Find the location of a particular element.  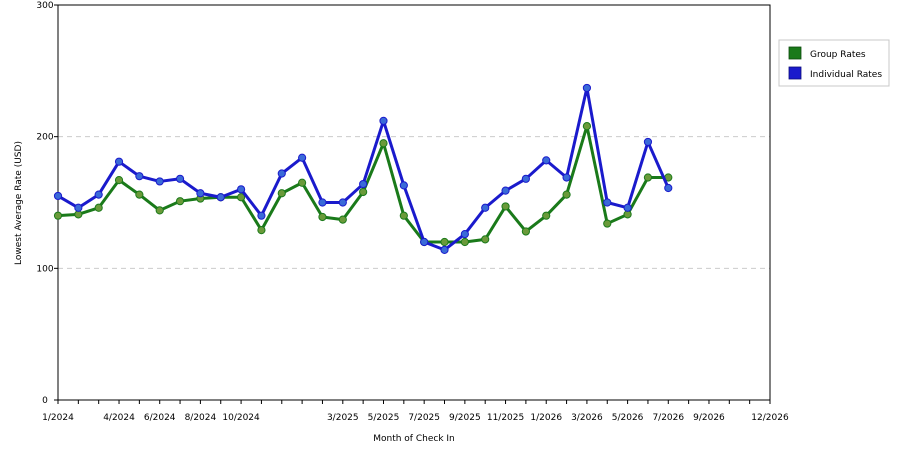

y-tick-label: 0 is located at coordinates (45, 401).